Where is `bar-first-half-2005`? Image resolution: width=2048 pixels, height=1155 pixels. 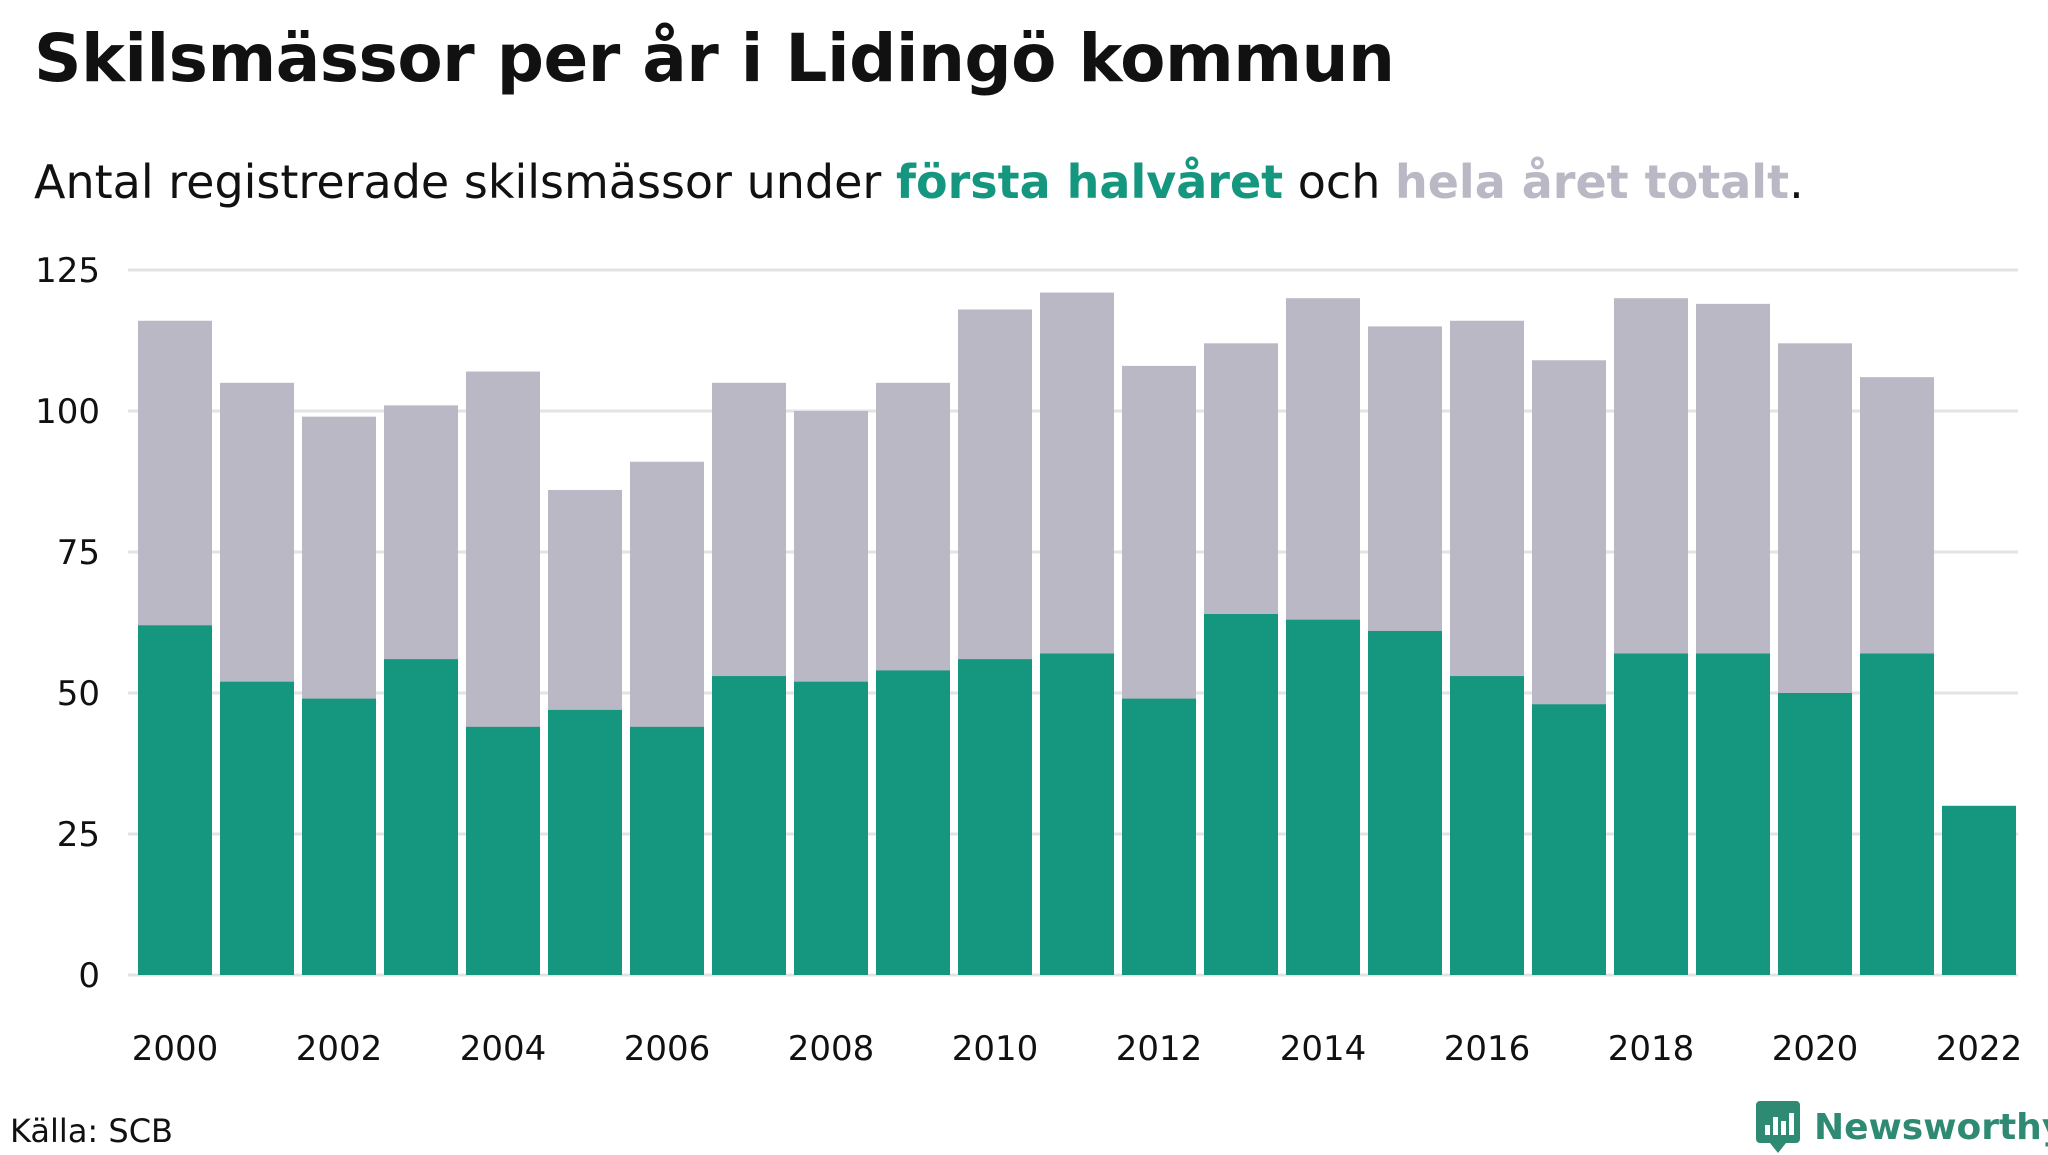
bar-first-half-2005 is located at coordinates (585, 842).